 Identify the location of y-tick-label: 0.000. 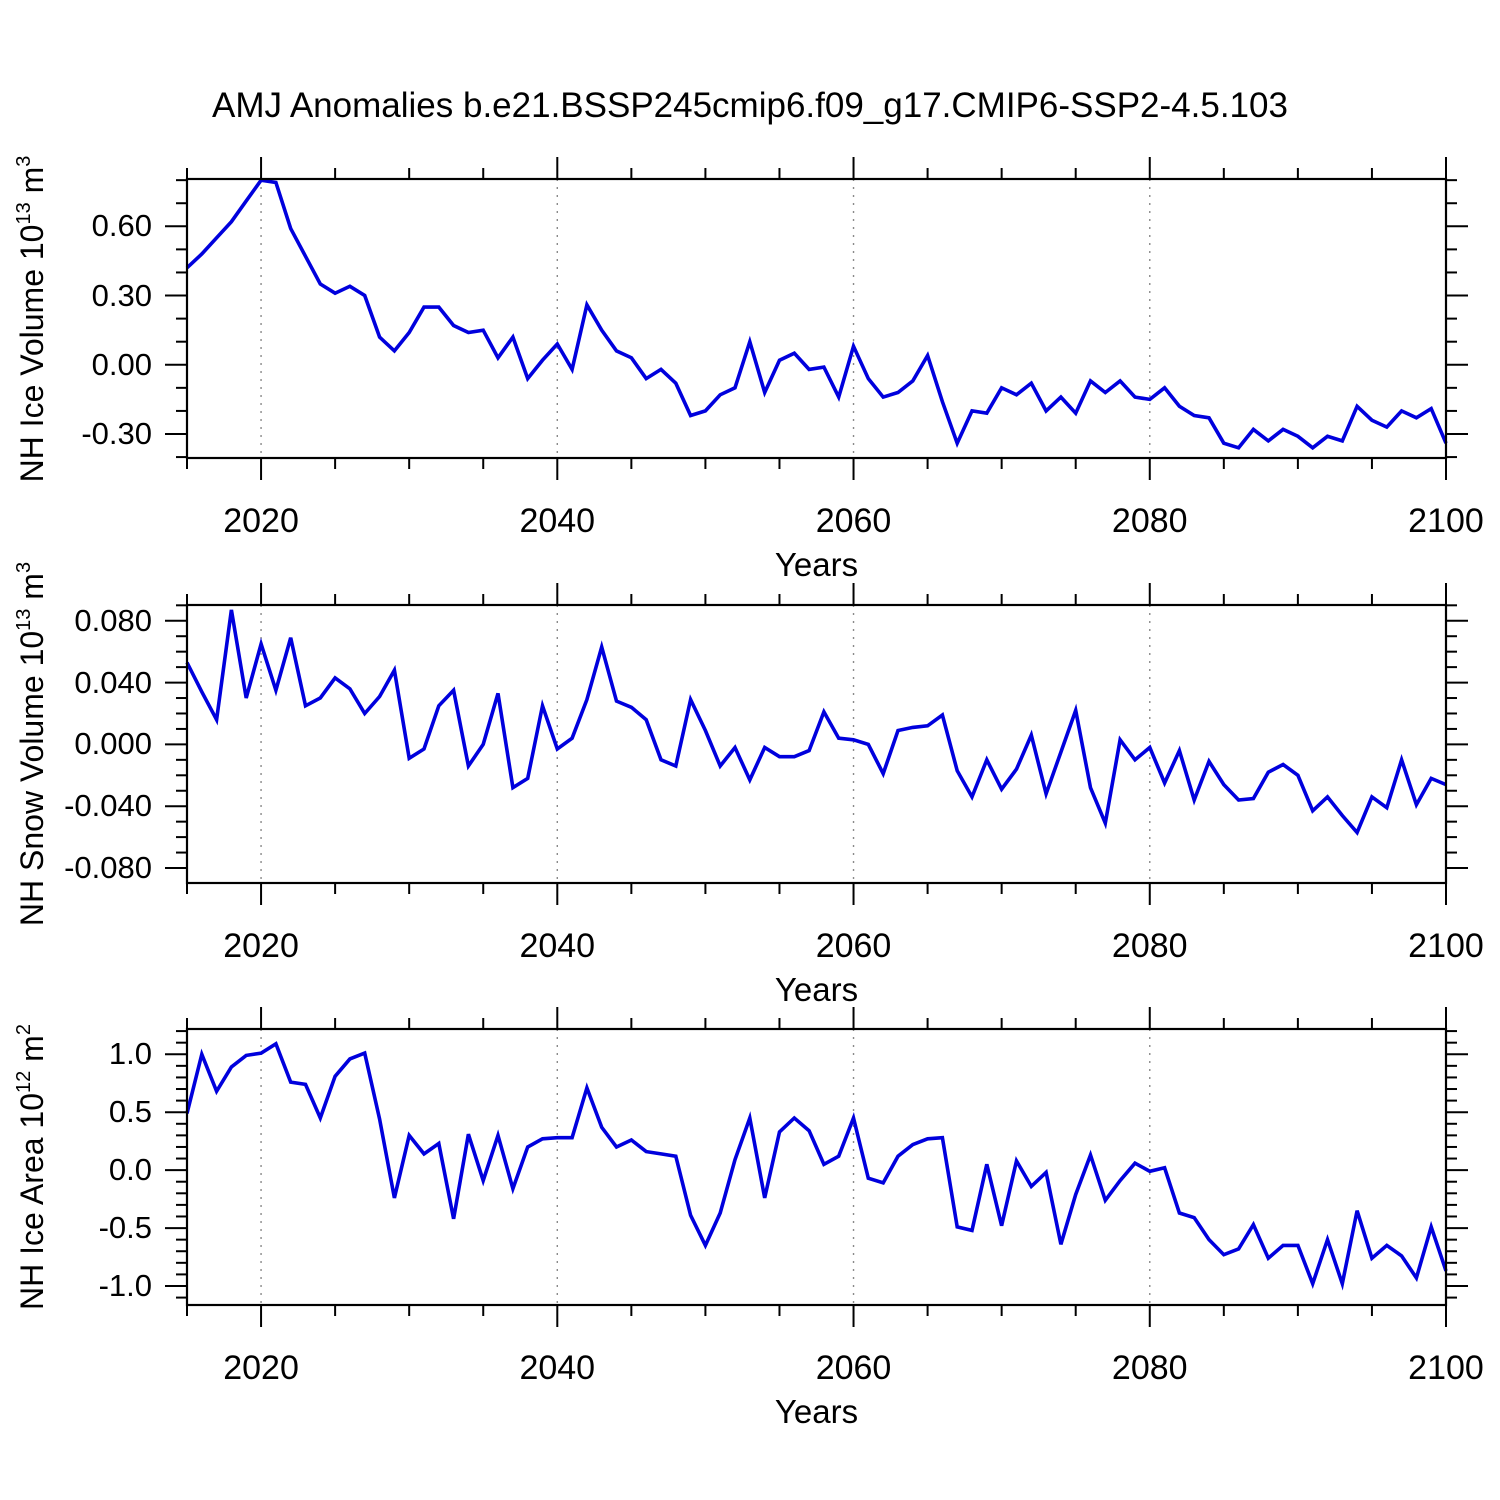
(113, 744).